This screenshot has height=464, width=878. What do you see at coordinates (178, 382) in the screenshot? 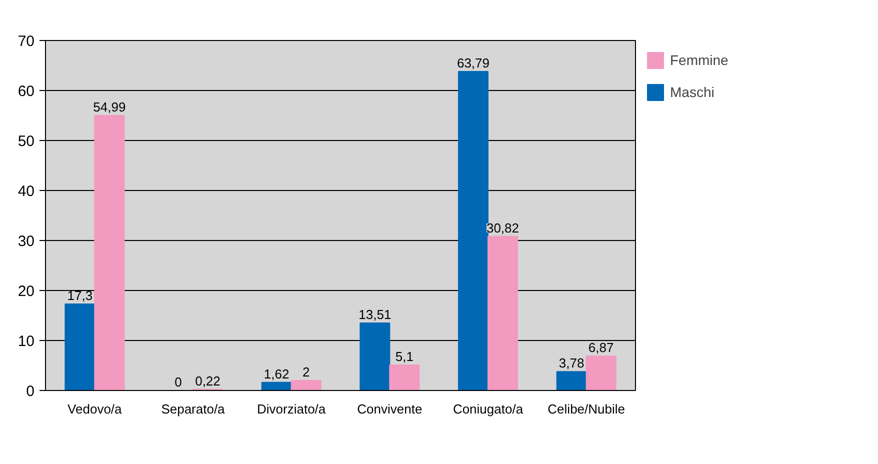
I see `data-label: 0` at bounding box center [178, 382].